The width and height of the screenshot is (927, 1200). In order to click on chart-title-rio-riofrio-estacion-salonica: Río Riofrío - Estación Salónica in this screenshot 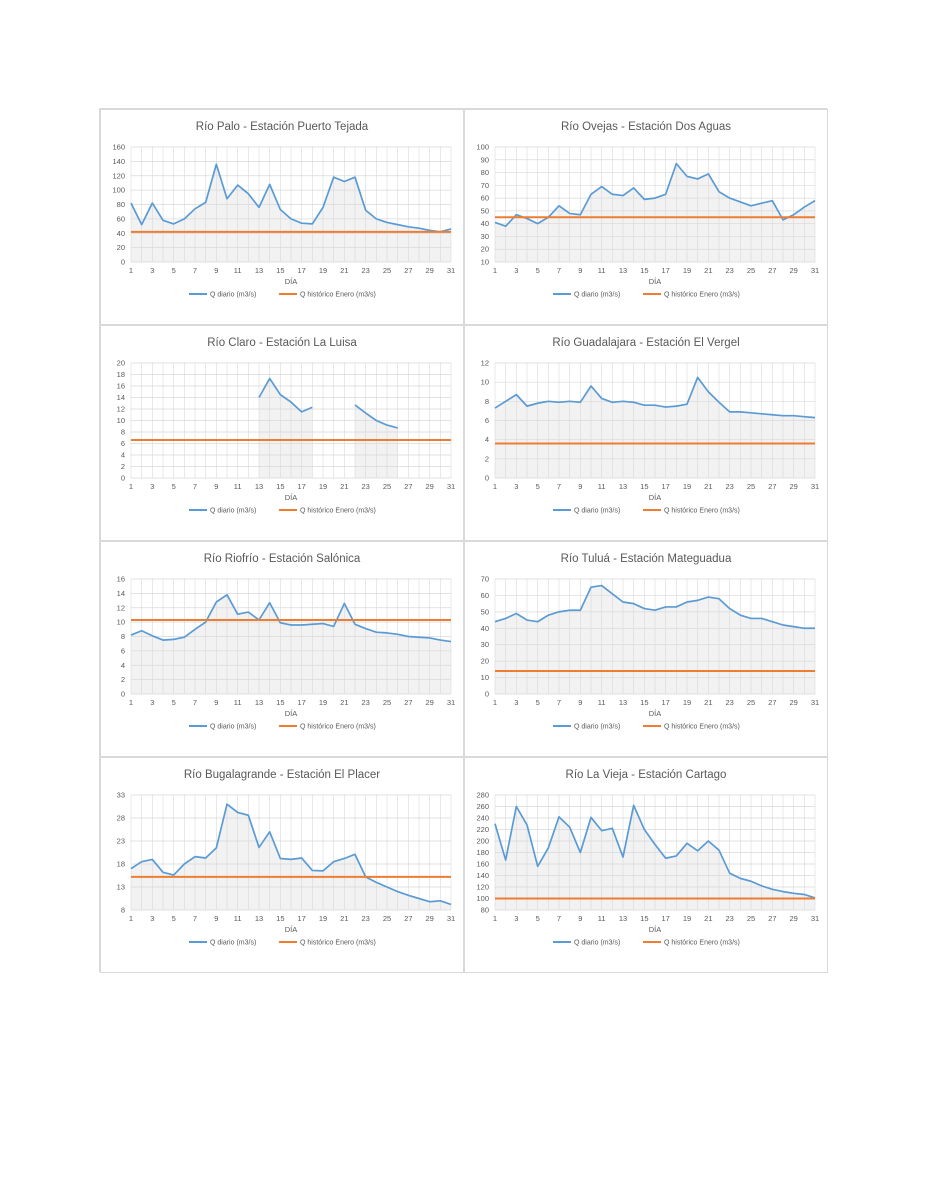, I will do `click(282, 559)`.